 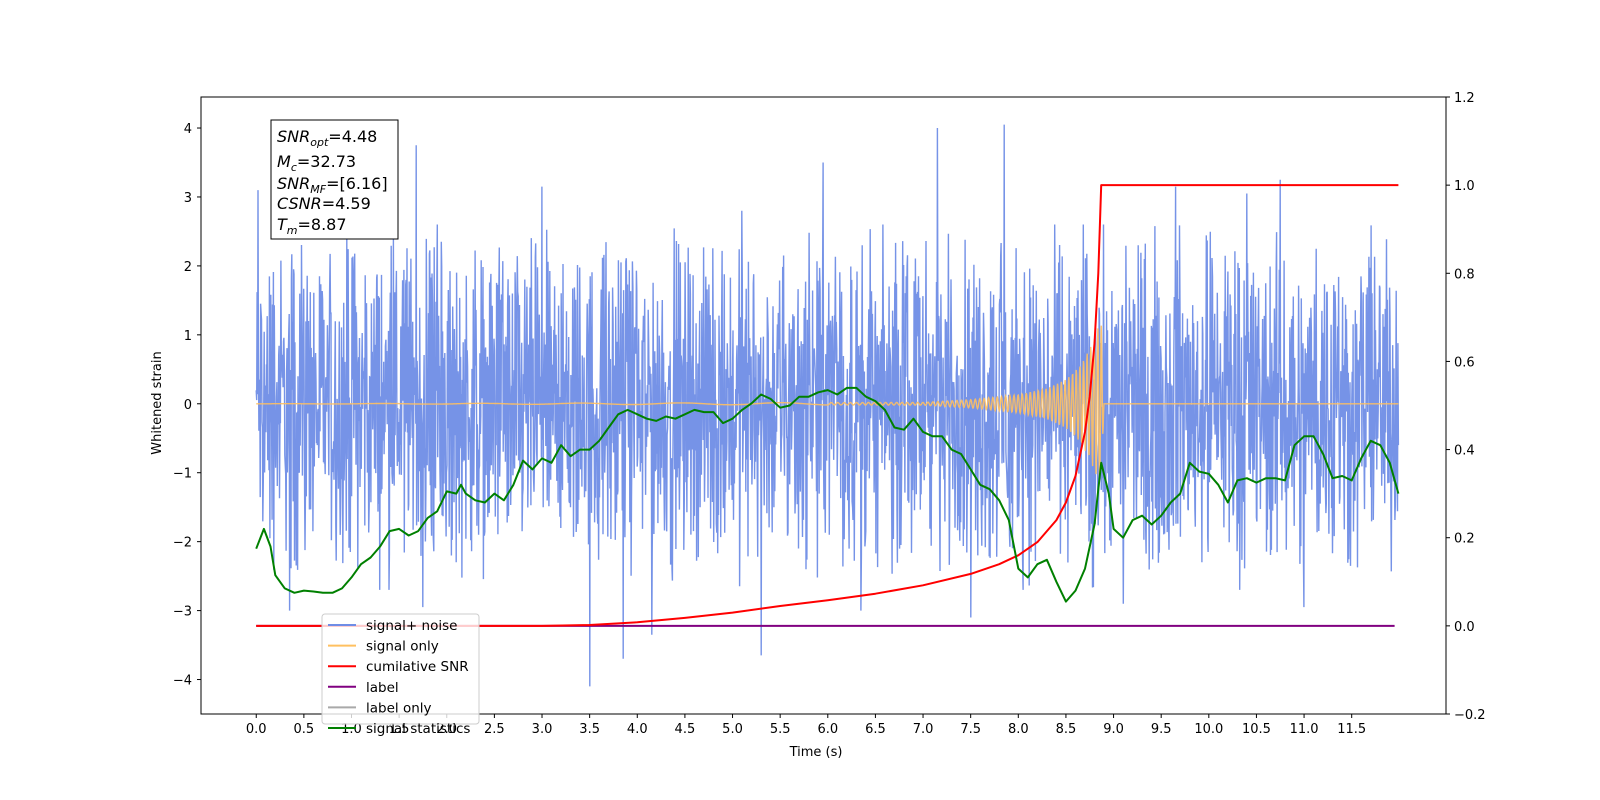 What do you see at coordinates (188, 267) in the screenshot?
I see `y-tick-label: 2` at bounding box center [188, 267].